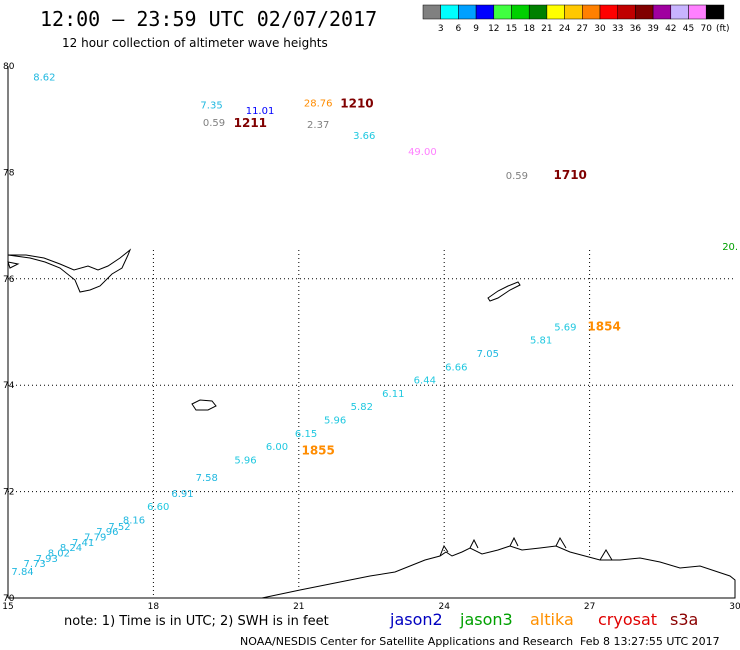 The height and width of the screenshot is (650, 740). I want to click on wave-height-label: 2.37, so click(318, 125).